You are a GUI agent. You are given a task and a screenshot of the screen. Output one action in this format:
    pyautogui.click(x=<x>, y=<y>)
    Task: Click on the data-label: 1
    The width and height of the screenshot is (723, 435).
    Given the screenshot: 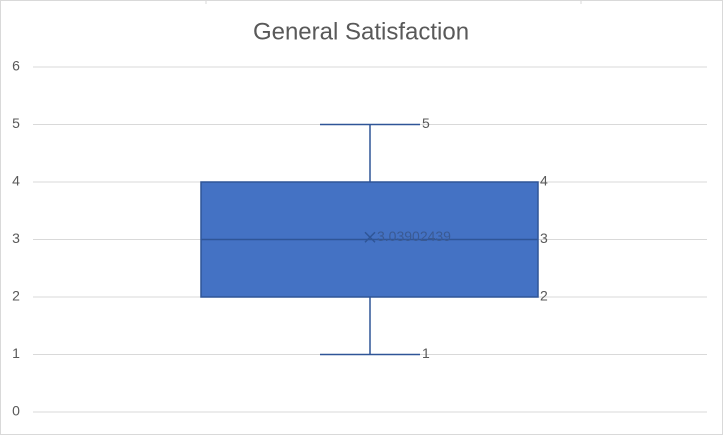 What is the action you would take?
    pyautogui.click(x=426, y=353)
    